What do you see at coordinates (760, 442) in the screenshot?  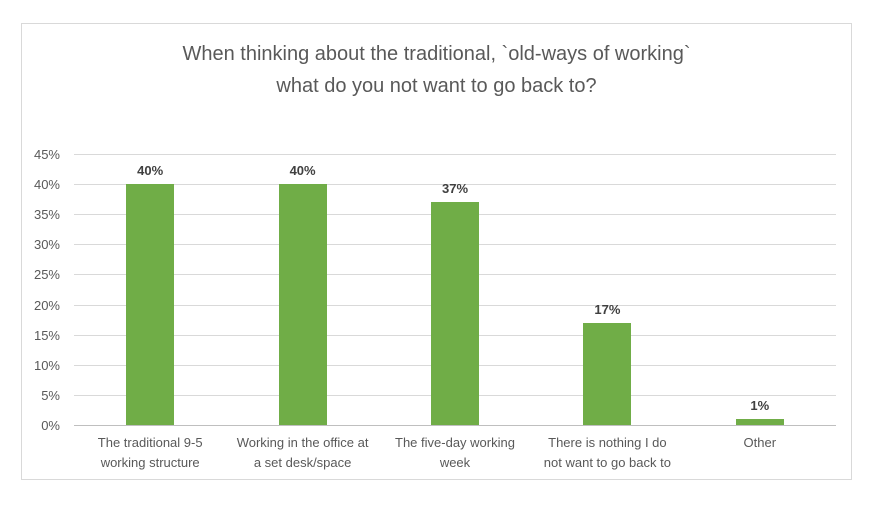 I see `x-axis-category-label: Other` at bounding box center [760, 442].